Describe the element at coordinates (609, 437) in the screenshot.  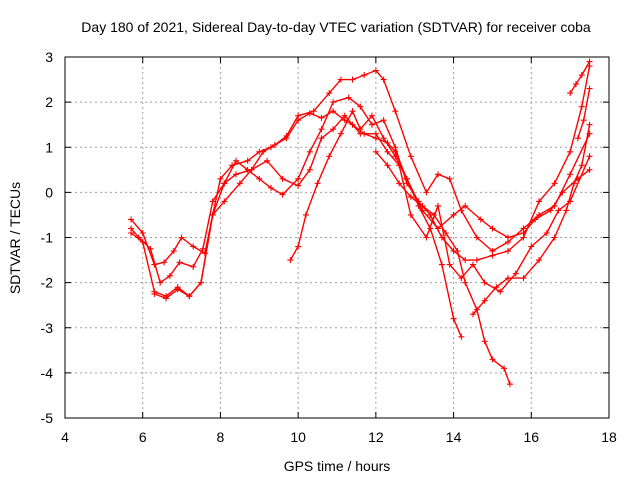
I see `x-tick-label: 18` at that location.